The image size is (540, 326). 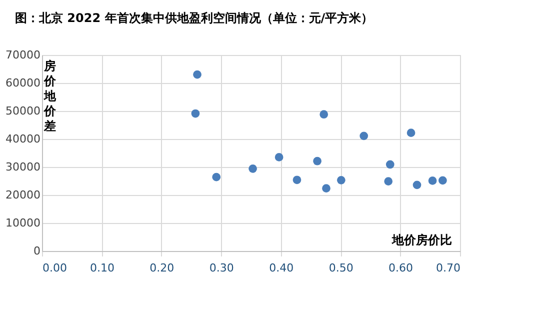 What do you see at coordinates (23, 111) in the screenshot?
I see `y-tick-label: 50000` at bounding box center [23, 111].